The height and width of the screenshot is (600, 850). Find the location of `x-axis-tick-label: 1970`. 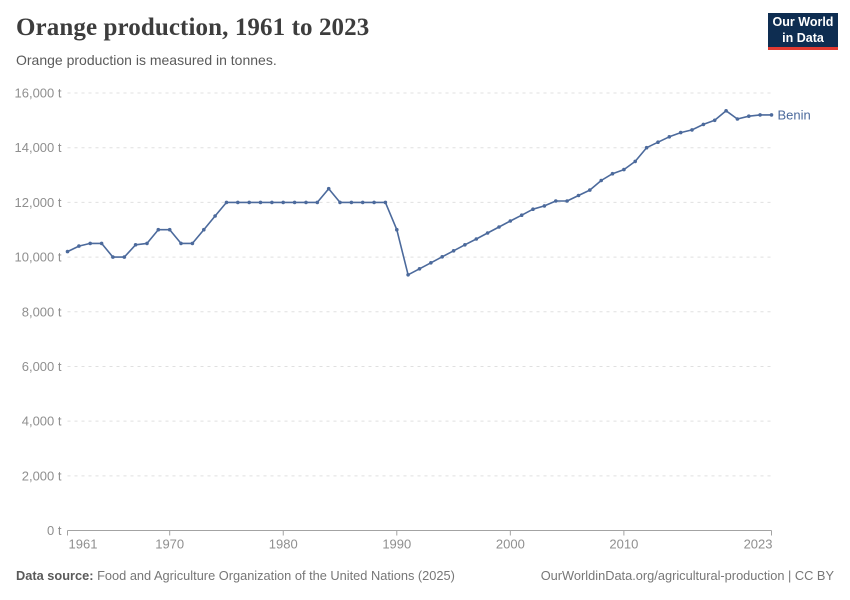

x-axis-tick-label: 1970 is located at coordinates (169, 544).